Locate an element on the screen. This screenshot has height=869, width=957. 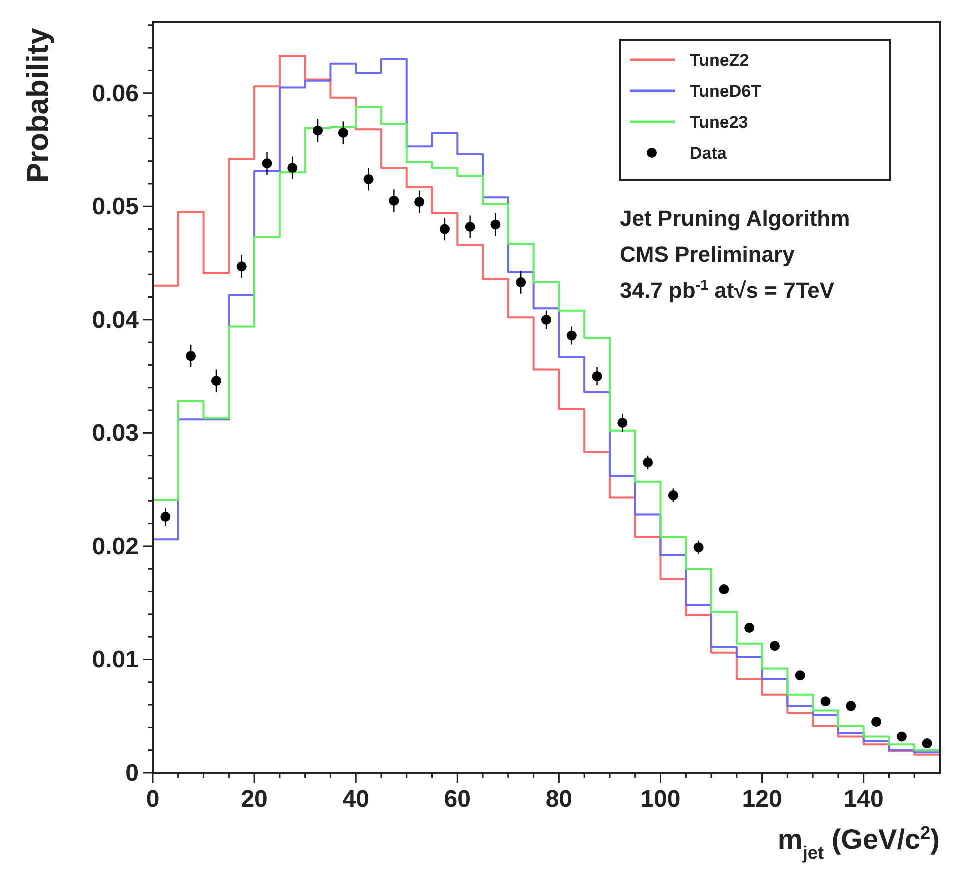
y-tick-label: 0.05 is located at coordinates (115, 207).